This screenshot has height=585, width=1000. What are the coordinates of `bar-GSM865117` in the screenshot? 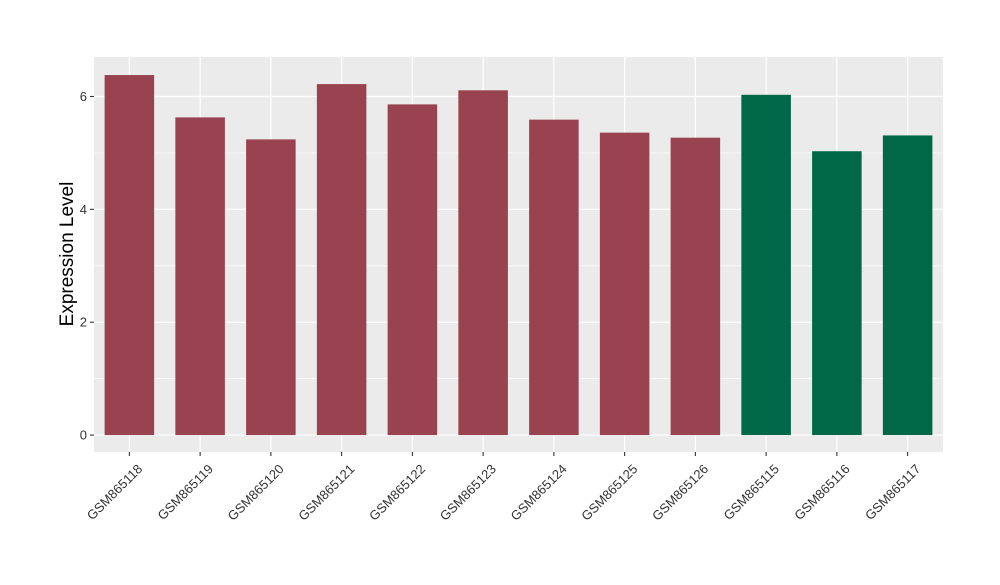 It's located at (907, 285).